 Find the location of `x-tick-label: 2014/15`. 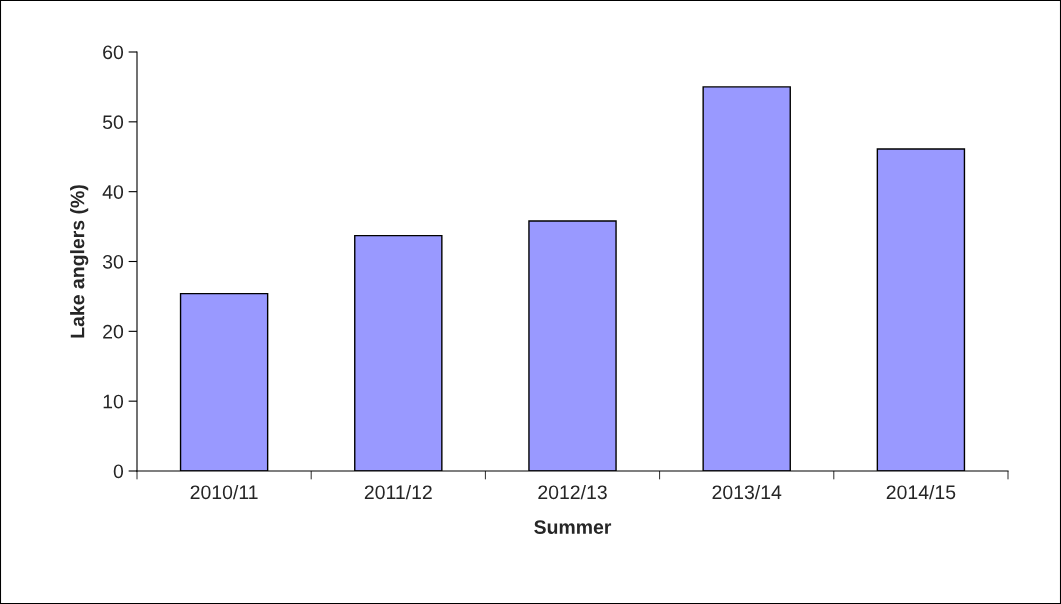

x-tick-label: 2014/15 is located at coordinates (921, 492).